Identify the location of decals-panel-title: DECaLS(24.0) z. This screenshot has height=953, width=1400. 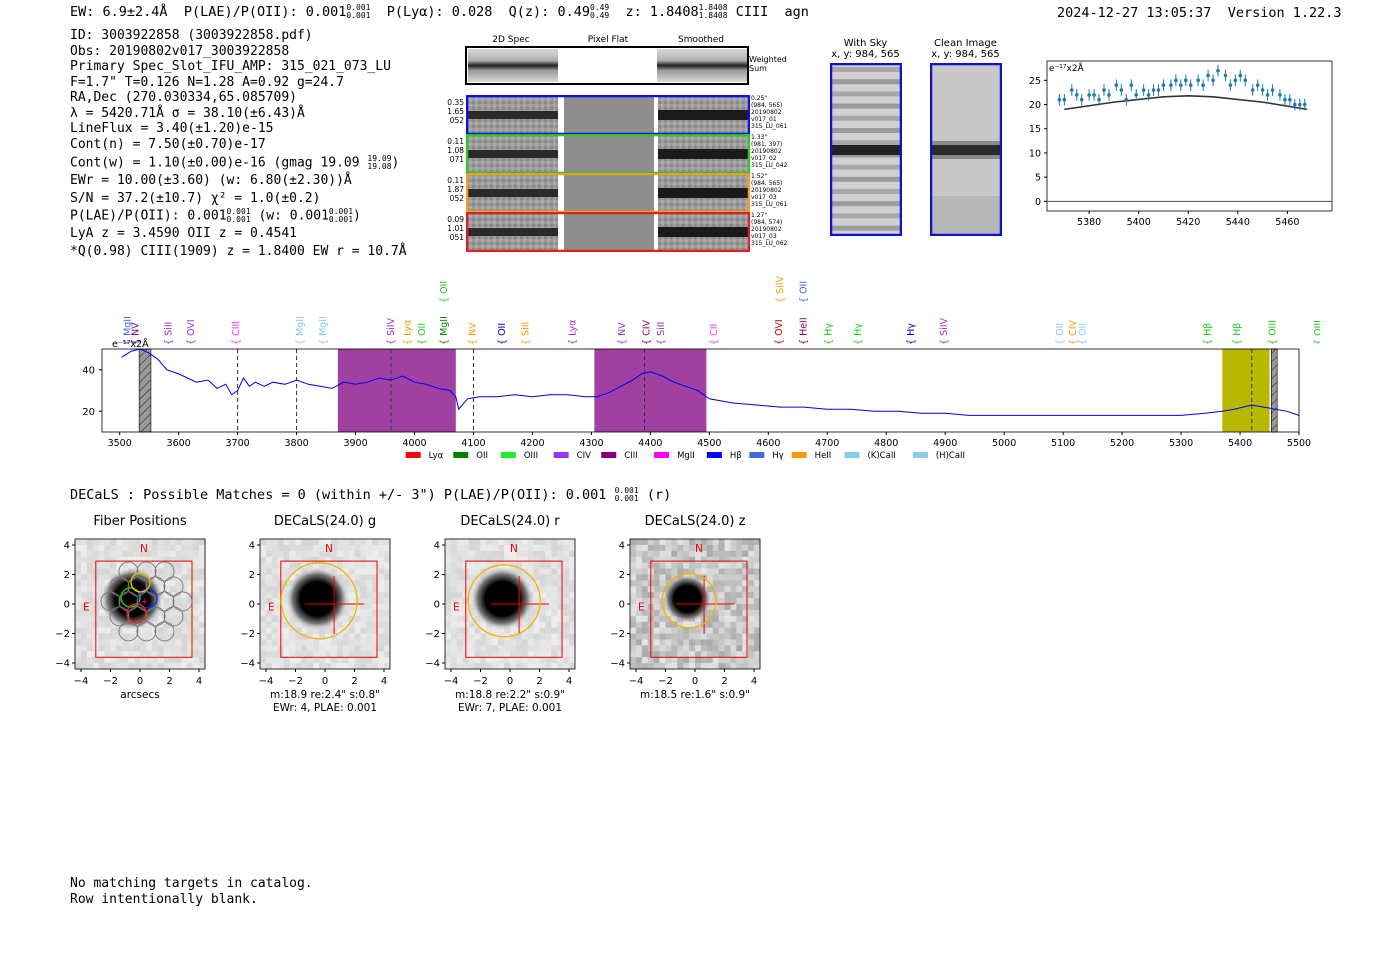
(695, 521).